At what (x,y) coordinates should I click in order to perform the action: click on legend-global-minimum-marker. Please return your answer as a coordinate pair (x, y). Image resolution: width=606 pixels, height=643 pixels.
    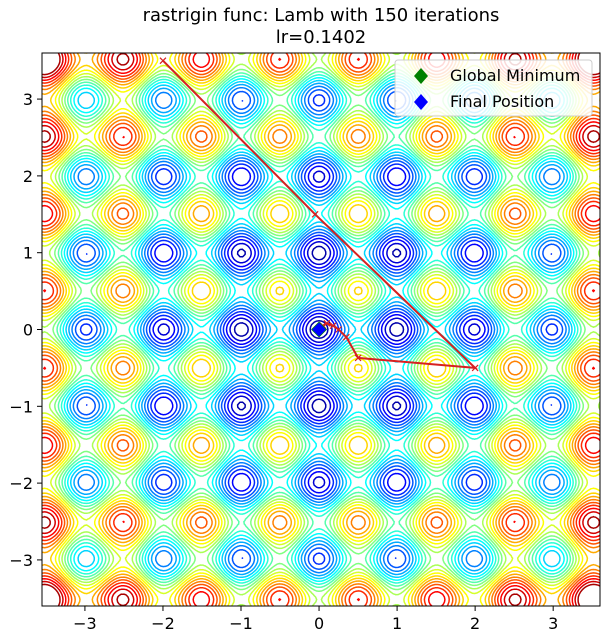
    Looking at the image, I should click on (421, 76).